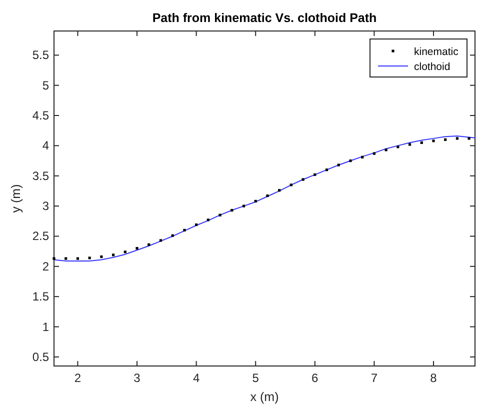 The width and height of the screenshot is (479, 407). I want to click on x-tick-label: 8, so click(434, 378).